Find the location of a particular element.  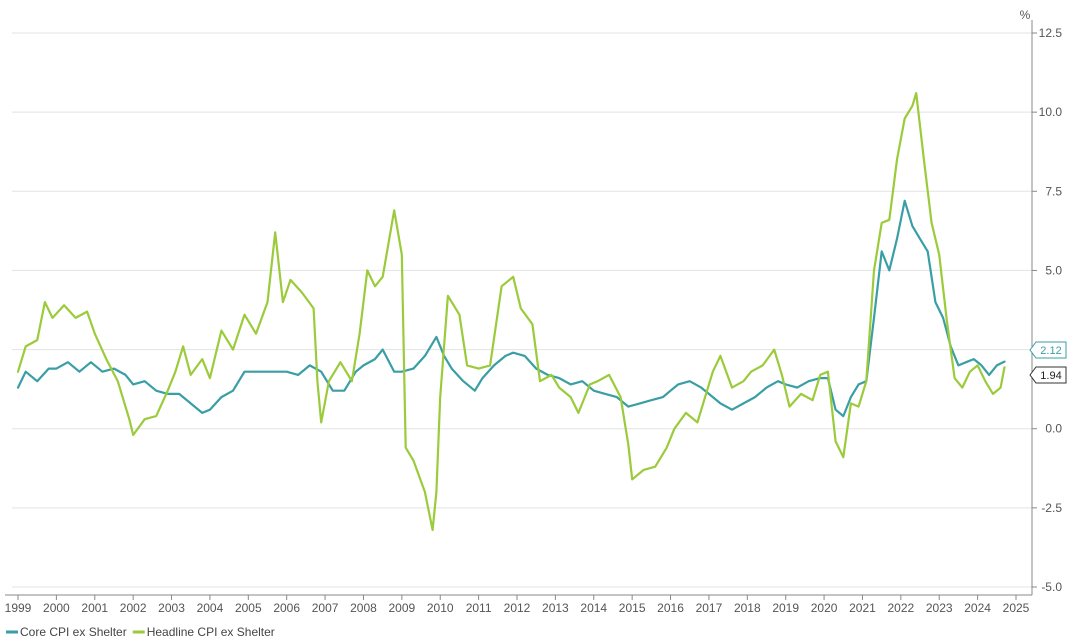

callout-2-12: 2.12 is located at coordinates (1048, 350).